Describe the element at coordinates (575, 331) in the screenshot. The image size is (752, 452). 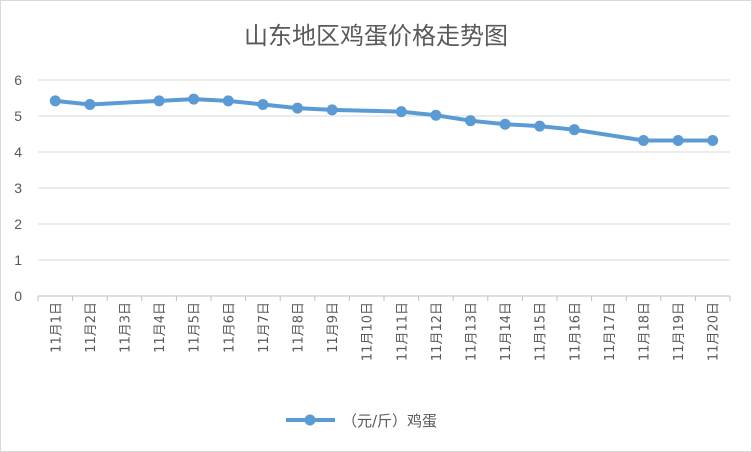
I see `x-tick-label: 11月16日` at that location.